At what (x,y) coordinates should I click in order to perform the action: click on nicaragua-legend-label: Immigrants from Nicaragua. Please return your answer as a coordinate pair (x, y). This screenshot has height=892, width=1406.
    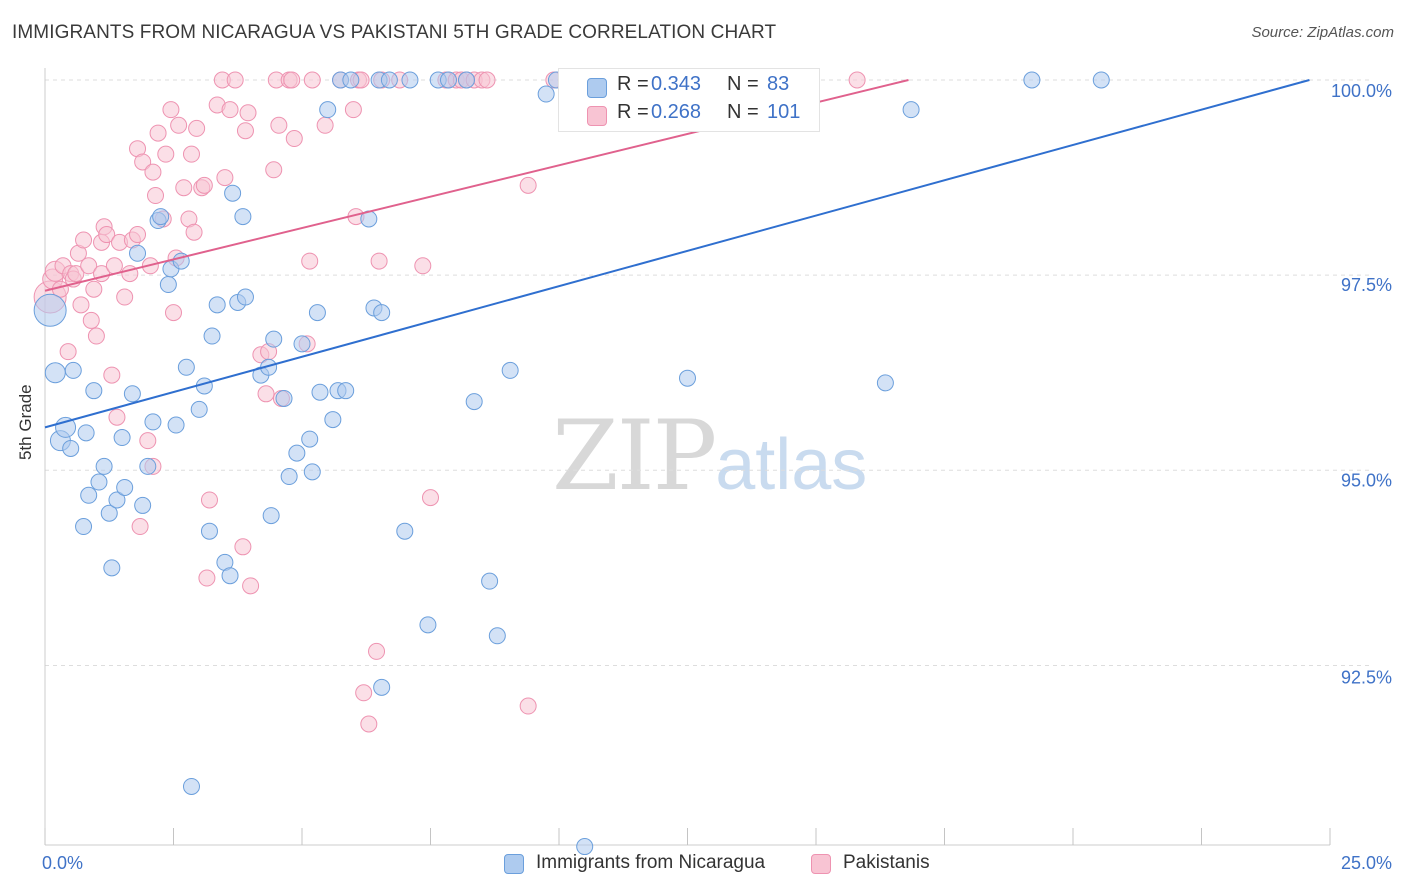
    Looking at the image, I should click on (651, 862).